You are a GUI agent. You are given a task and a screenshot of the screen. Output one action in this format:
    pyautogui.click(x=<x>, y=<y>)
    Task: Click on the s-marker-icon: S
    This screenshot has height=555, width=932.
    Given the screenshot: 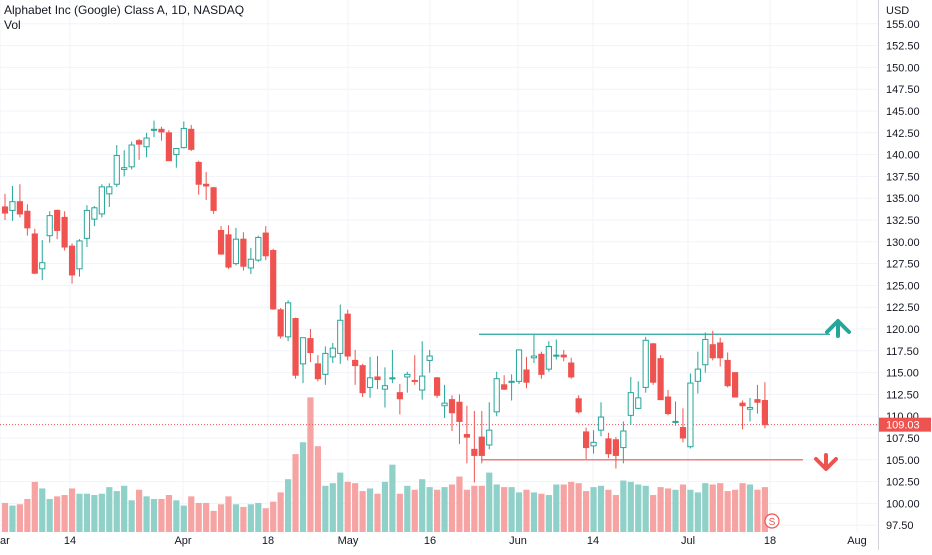 What is the action you would take?
    pyautogui.click(x=772, y=521)
    